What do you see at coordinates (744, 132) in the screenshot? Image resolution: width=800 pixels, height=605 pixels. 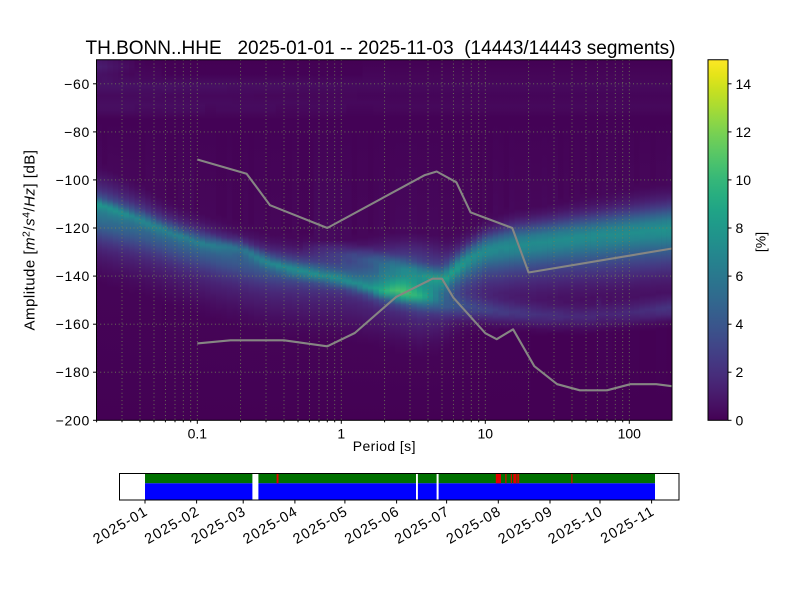 I see `svg-text: 12` at bounding box center [744, 132].